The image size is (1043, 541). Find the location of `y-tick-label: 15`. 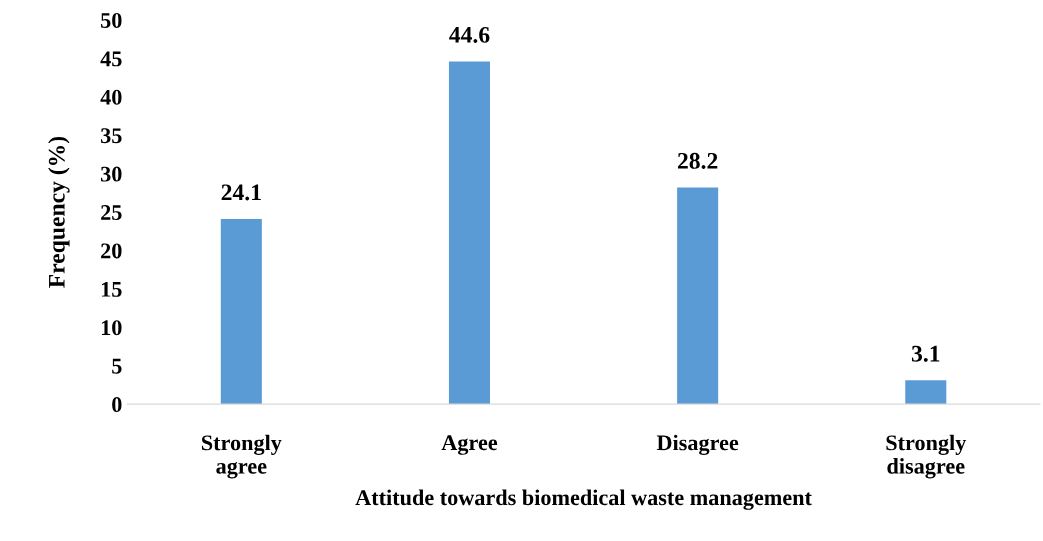

y-tick-label: 15 is located at coordinates (111, 289).